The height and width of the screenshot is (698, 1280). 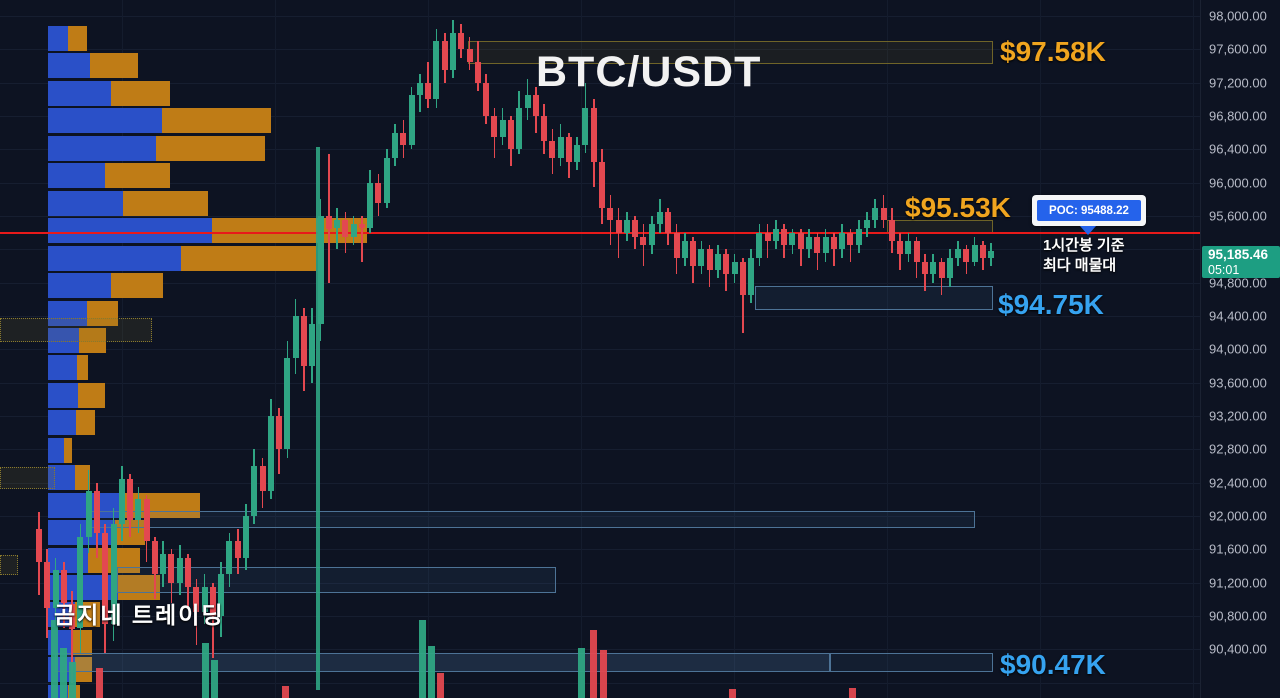 What do you see at coordinates (1089, 210) in the screenshot?
I see `poc-tooltip: POC: 95488.22` at bounding box center [1089, 210].